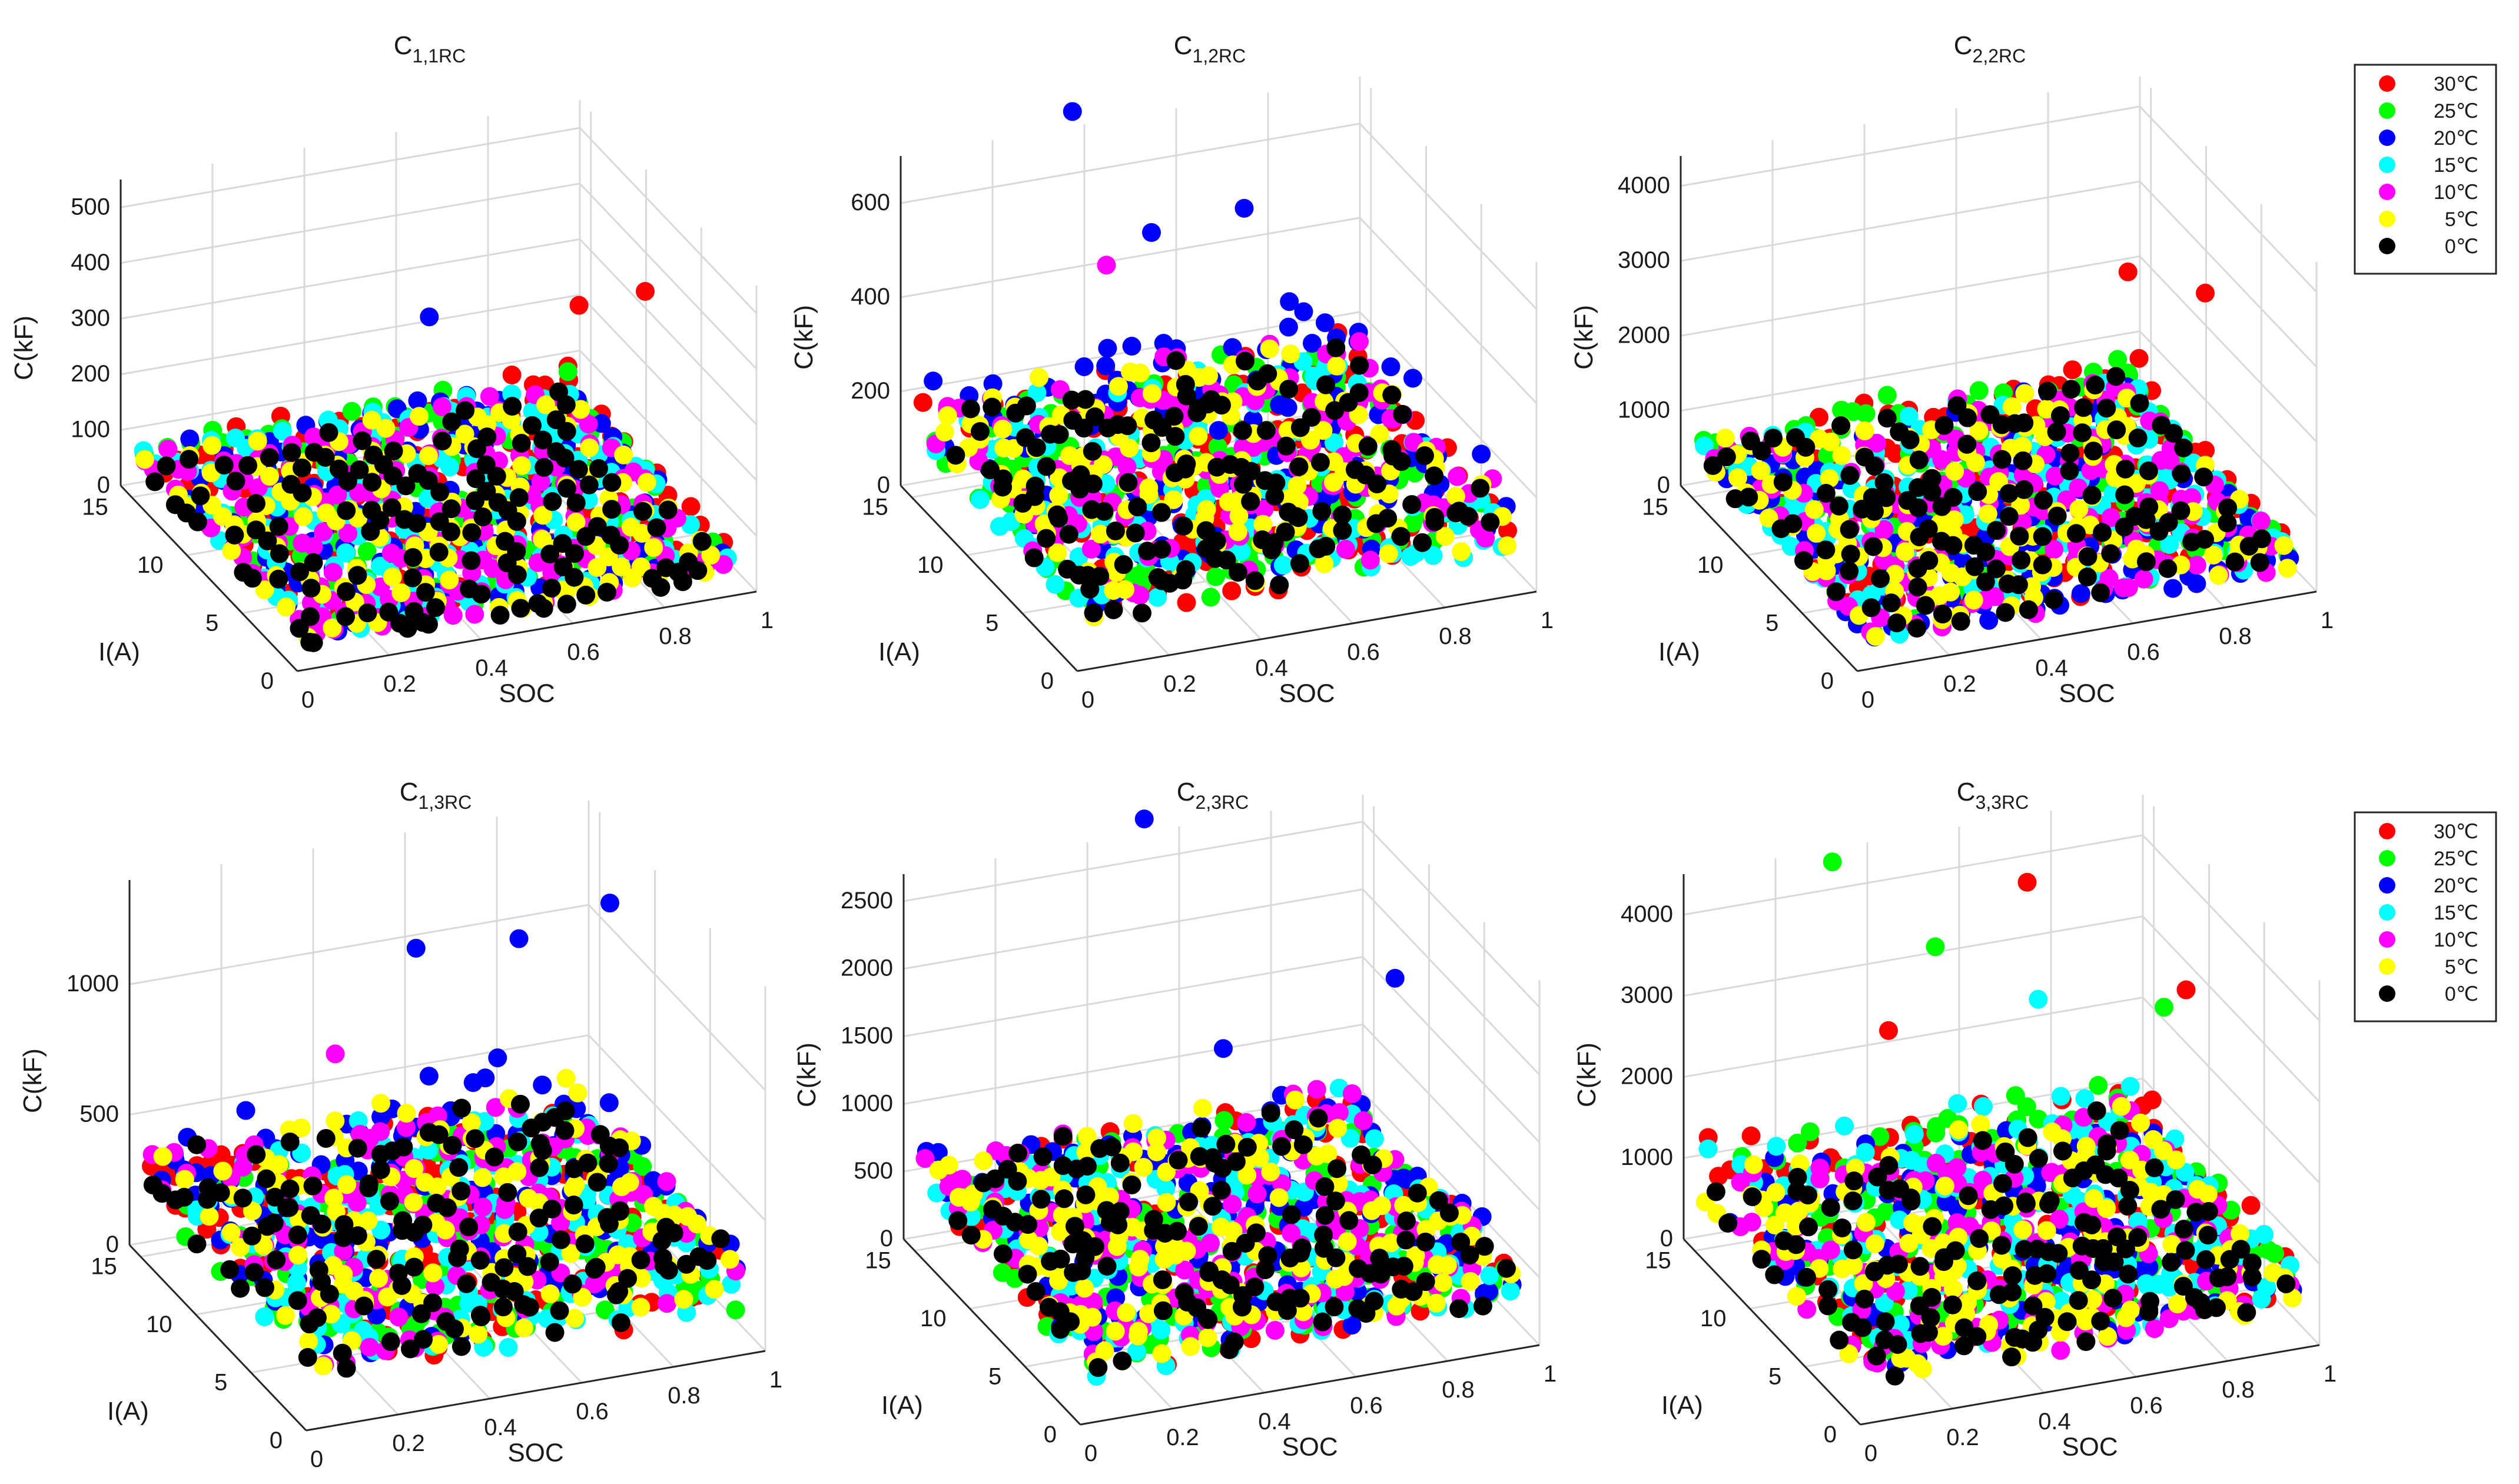  Describe the element at coordinates (1210, 49) in the screenshot. I see `panel-title: C1,2RC` at that location.